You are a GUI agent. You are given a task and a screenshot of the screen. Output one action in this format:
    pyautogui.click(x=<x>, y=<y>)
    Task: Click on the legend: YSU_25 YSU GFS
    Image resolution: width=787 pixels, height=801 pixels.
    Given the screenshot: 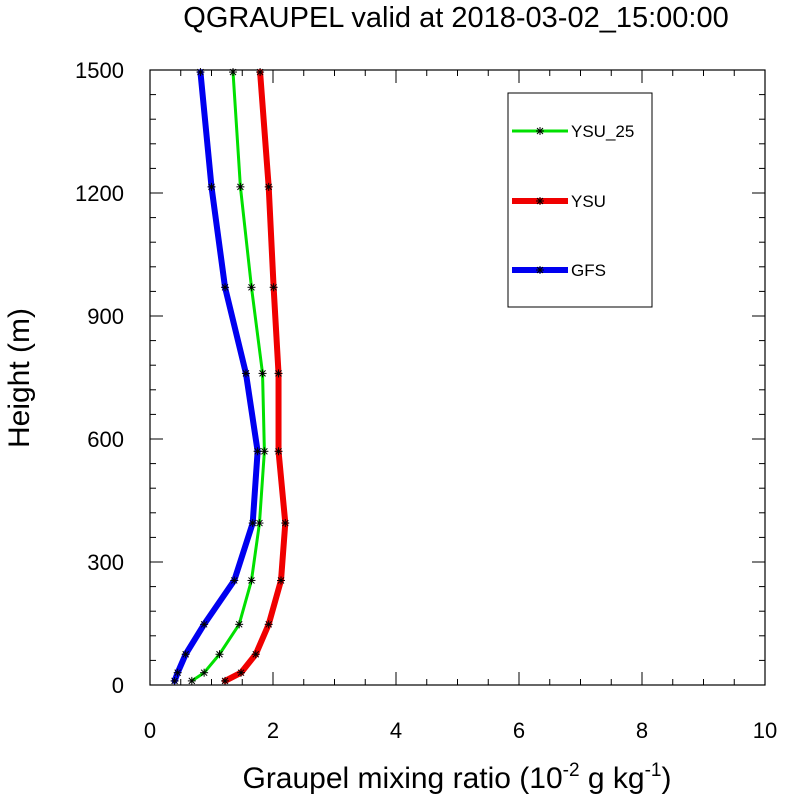 What is the action you would take?
    pyautogui.click(x=580, y=200)
    